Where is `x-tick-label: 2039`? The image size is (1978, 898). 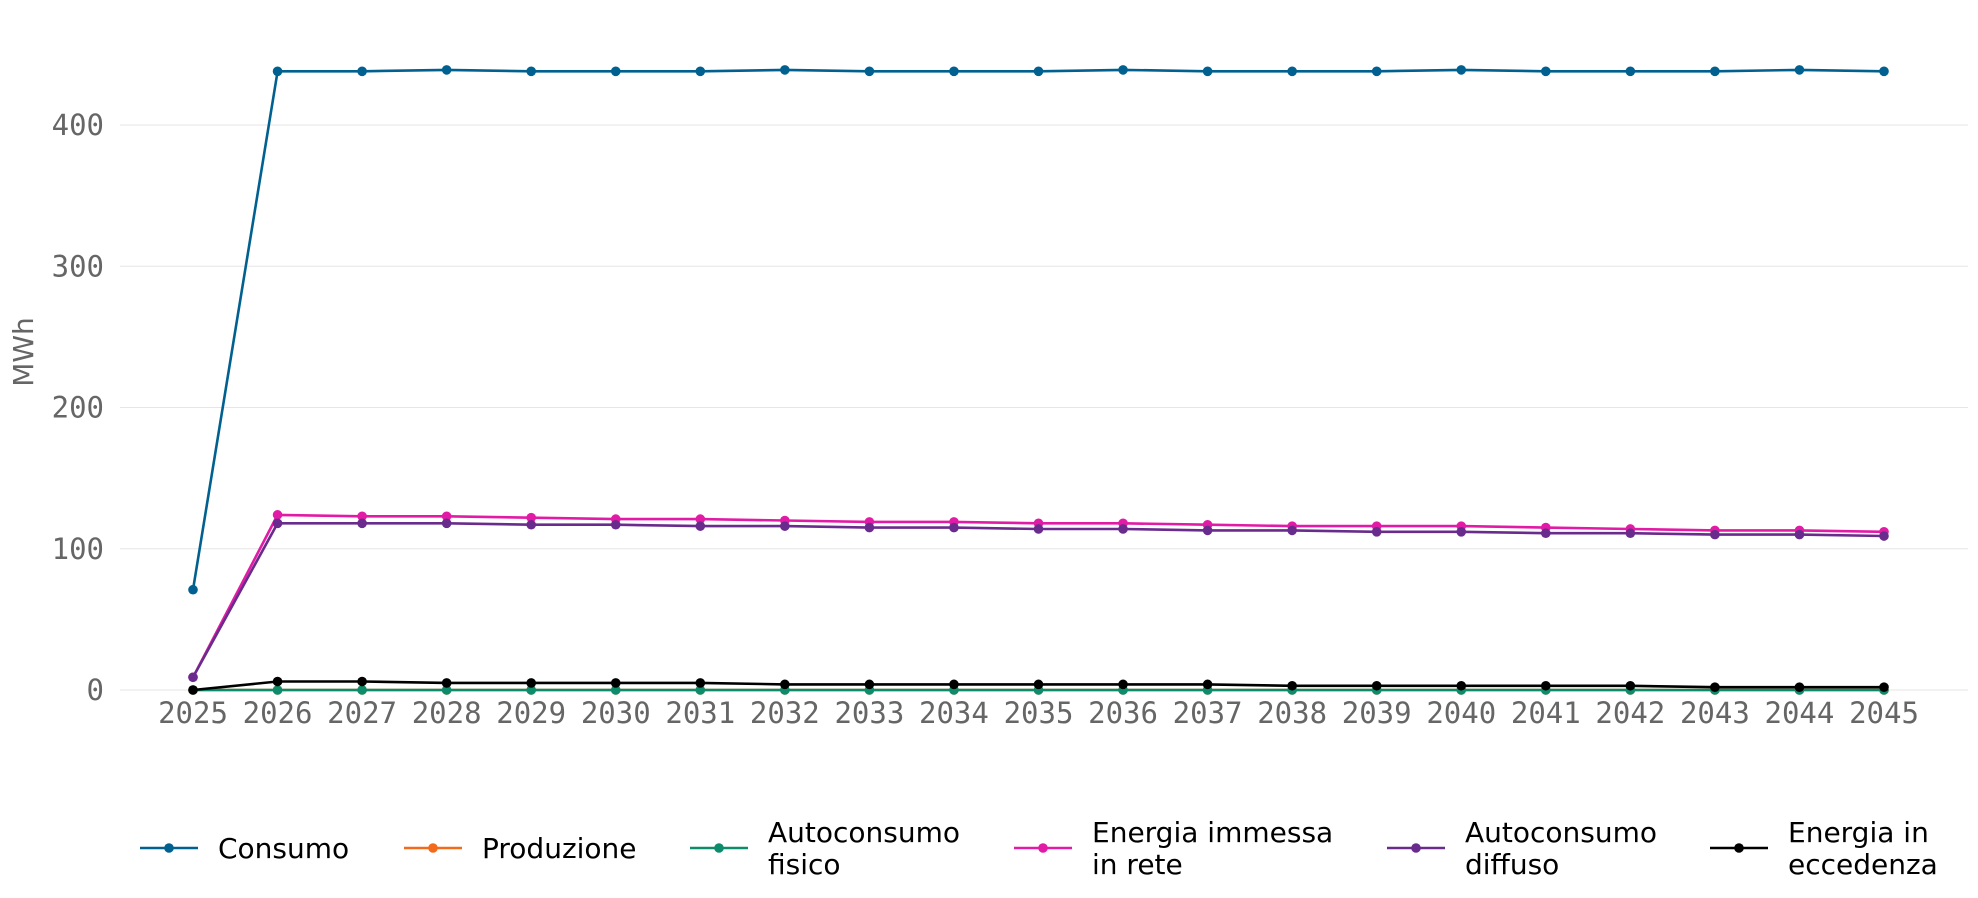 x-tick-label: 2039 is located at coordinates (1377, 713).